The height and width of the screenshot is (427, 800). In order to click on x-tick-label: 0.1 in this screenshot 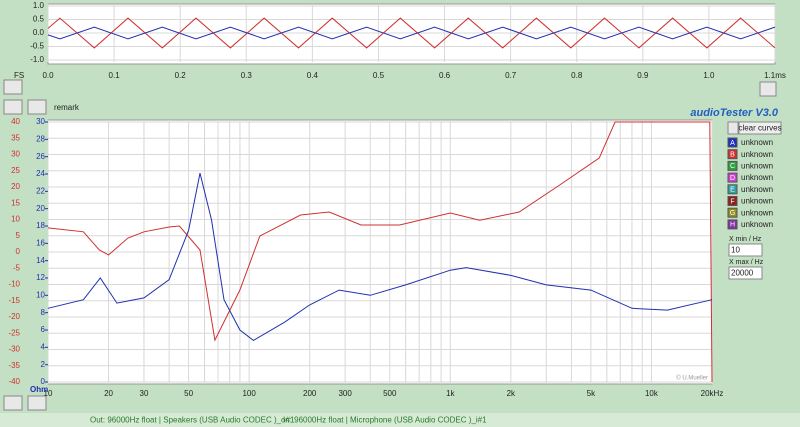, I will do `click(115, 75)`.